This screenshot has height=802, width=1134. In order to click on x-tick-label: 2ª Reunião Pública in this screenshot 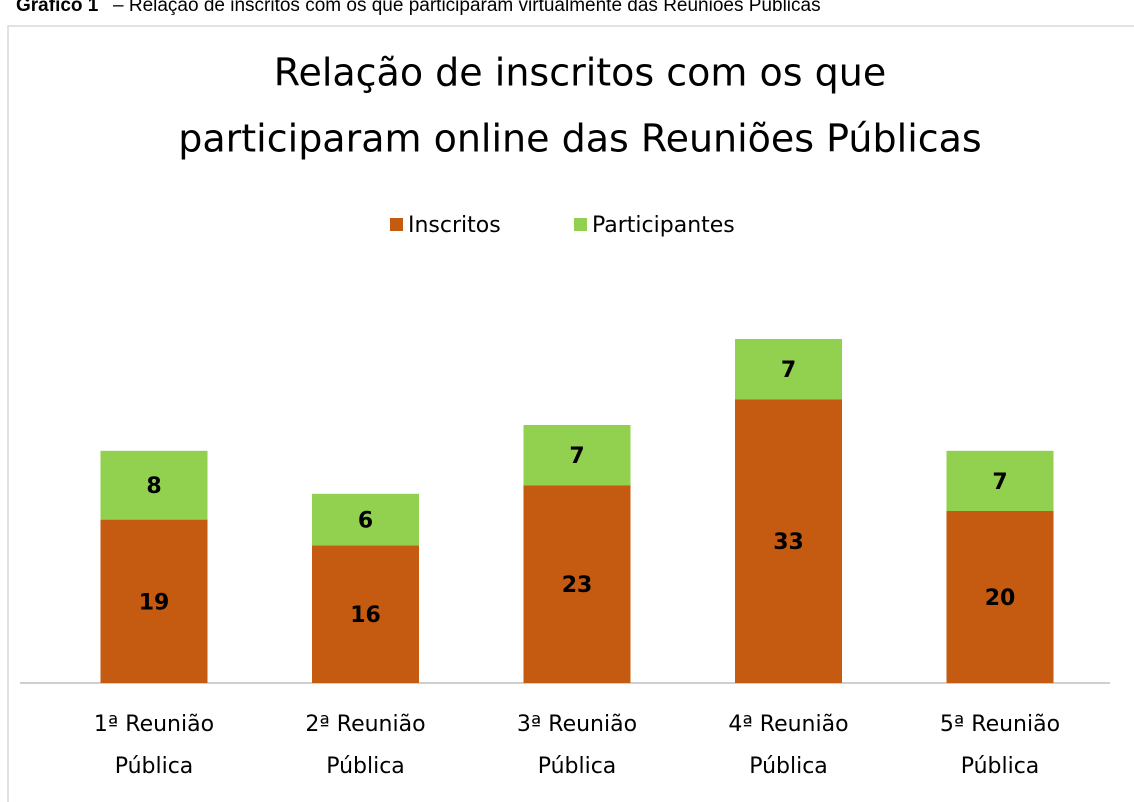, I will do `click(365, 745)`.